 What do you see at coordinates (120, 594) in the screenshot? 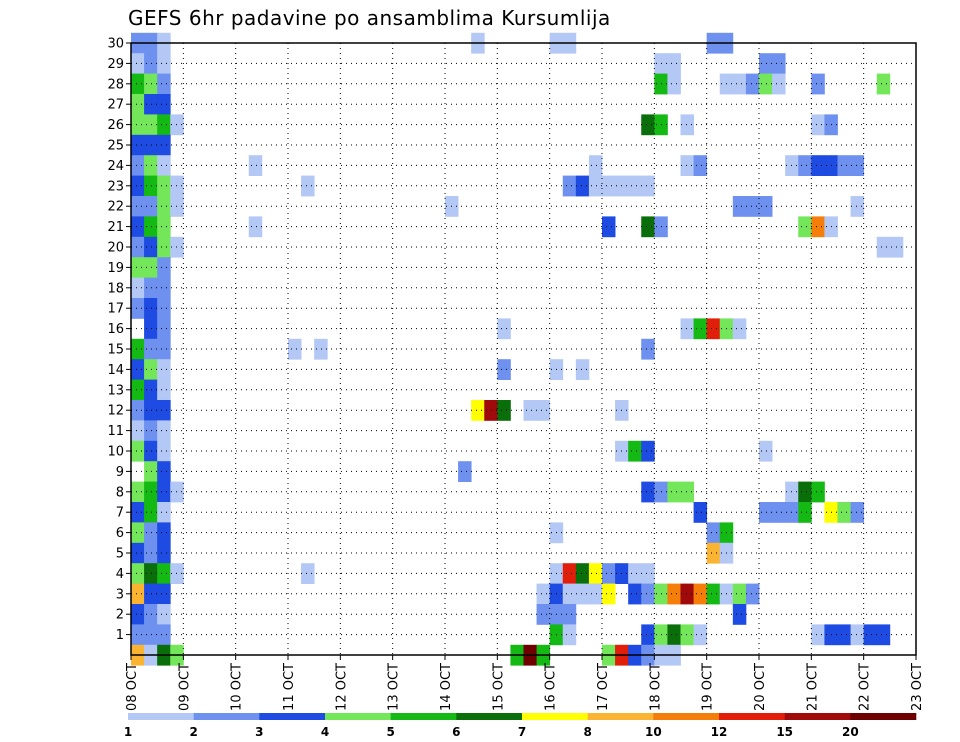
I see `y-tick-label: 3` at bounding box center [120, 594].